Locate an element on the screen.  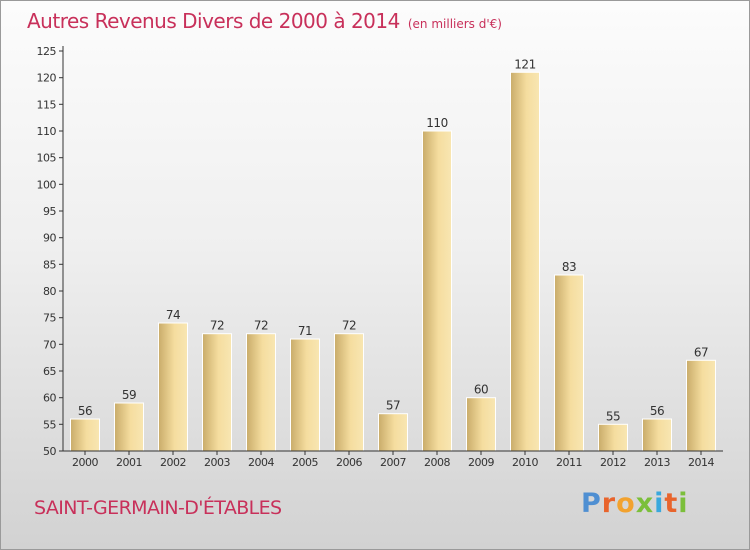
bar-value-label: 59 is located at coordinates (129, 395).